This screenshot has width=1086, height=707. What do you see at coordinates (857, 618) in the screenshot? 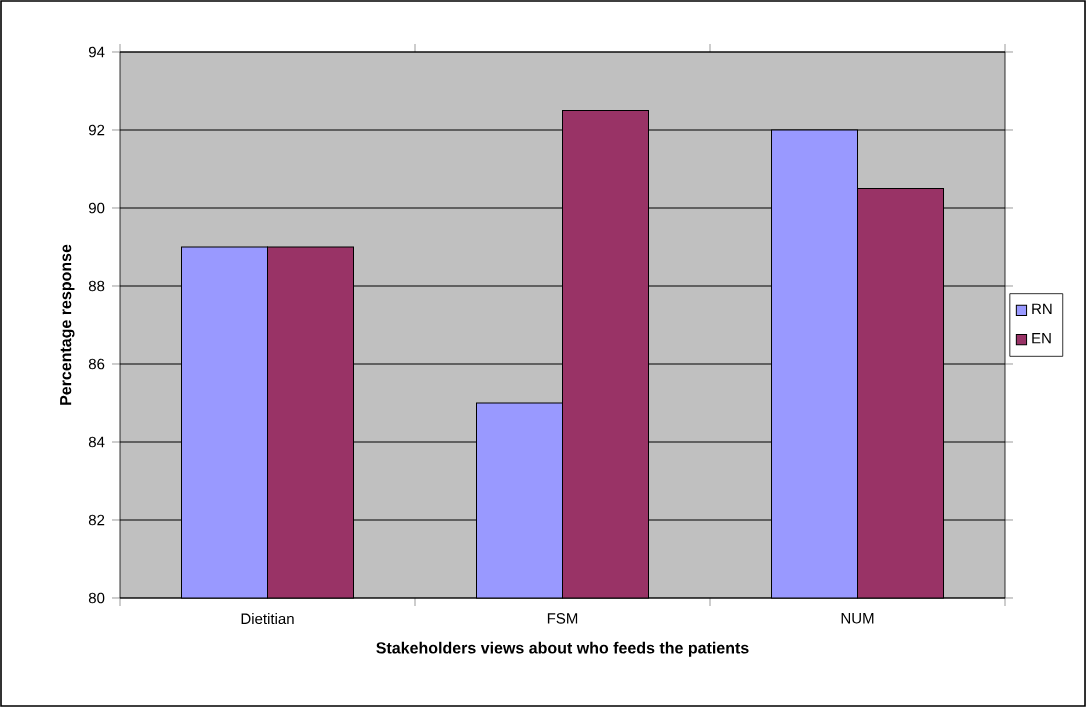
I see `x-tick-label: NUM` at bounding box center [857, 618].